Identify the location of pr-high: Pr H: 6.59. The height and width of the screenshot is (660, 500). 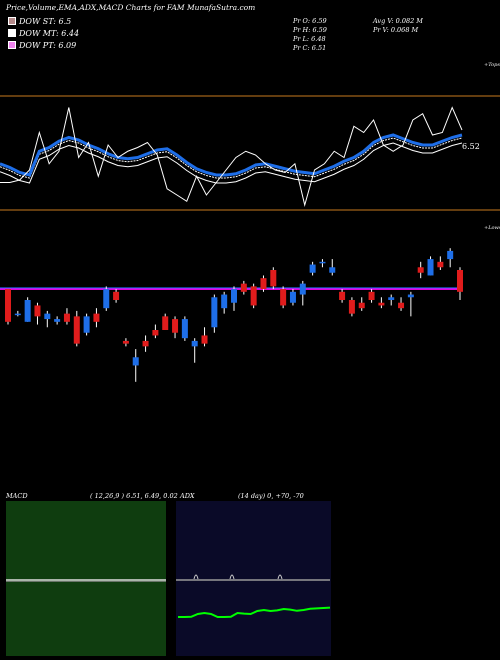
(310, 30).